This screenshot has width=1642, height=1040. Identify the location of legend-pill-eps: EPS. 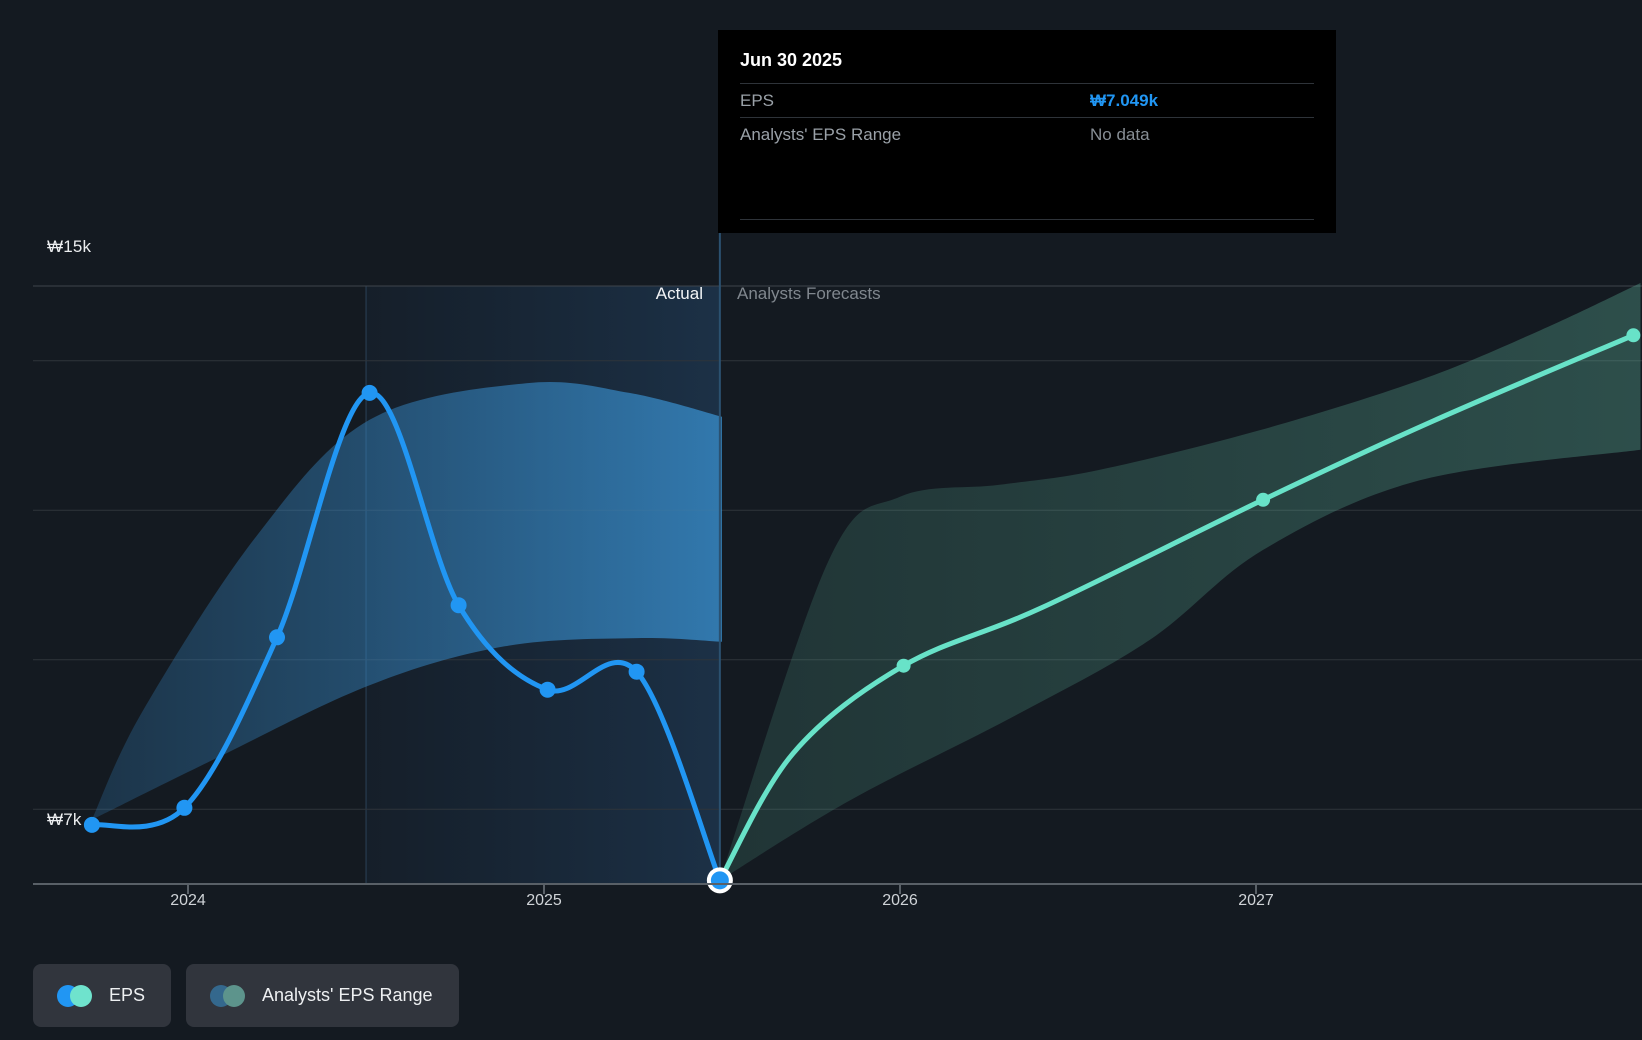
(102, 995).